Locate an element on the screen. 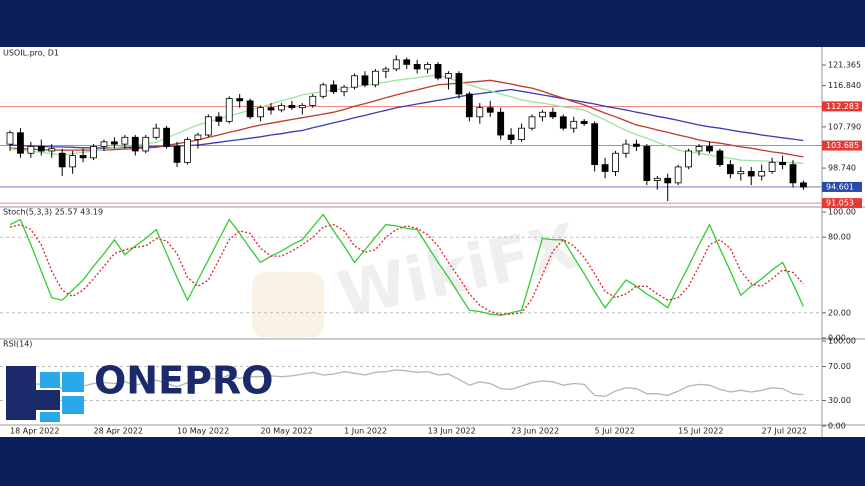 The image size is (865, 486). x-tick-label: 20 May 2022 is located at coordinates (287, 431).